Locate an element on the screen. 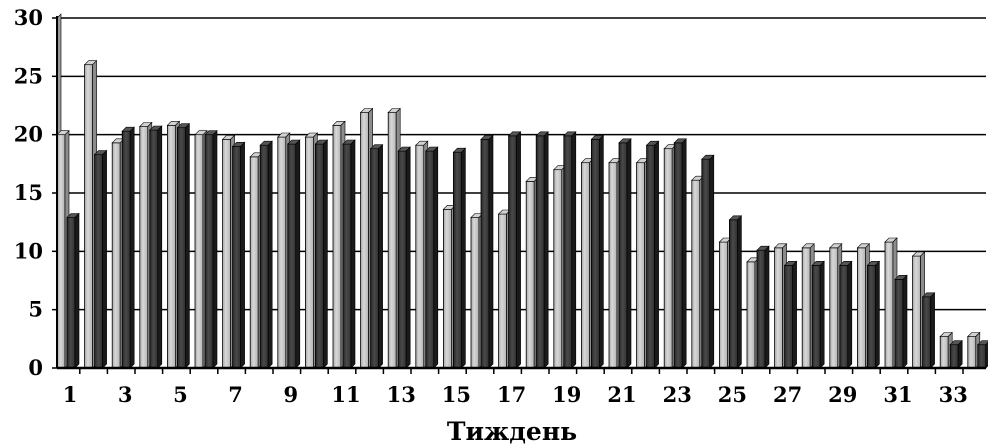 The height and width of the screenshot is (446, 988). y-tick-label: 10 is located at coordinates (28, 250).